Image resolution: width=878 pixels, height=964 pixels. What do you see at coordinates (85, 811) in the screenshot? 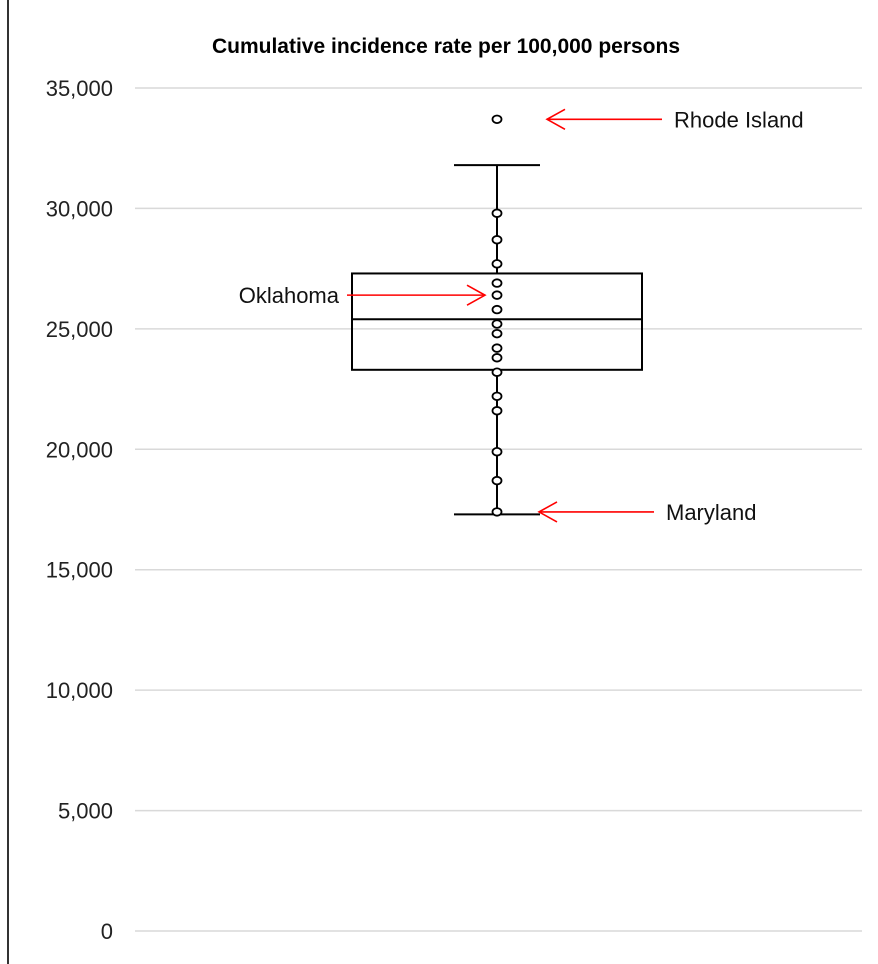
I see `y-tick-label: 5,000` at bounding box center [85, 811].